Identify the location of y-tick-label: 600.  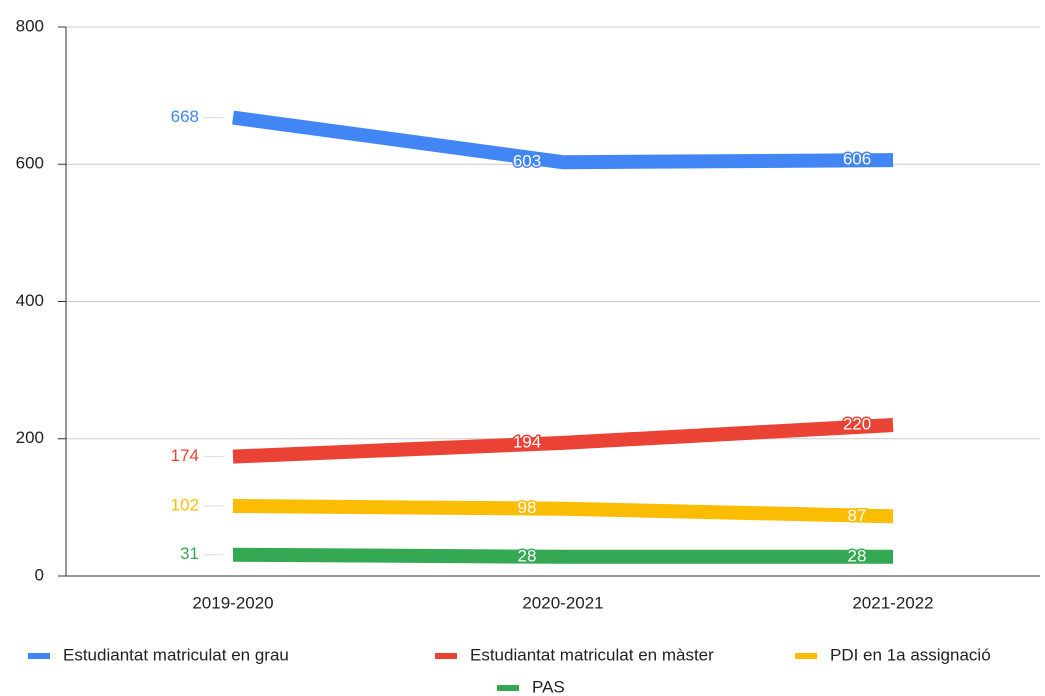
(30, 163).